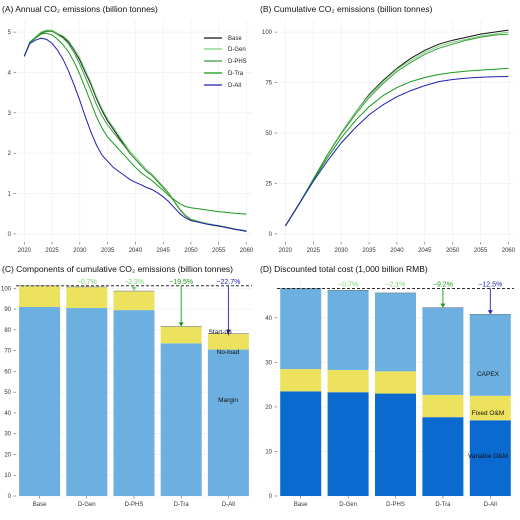  I want to click on panel-c-annotation-3: −22.7%, so click(228, 282).